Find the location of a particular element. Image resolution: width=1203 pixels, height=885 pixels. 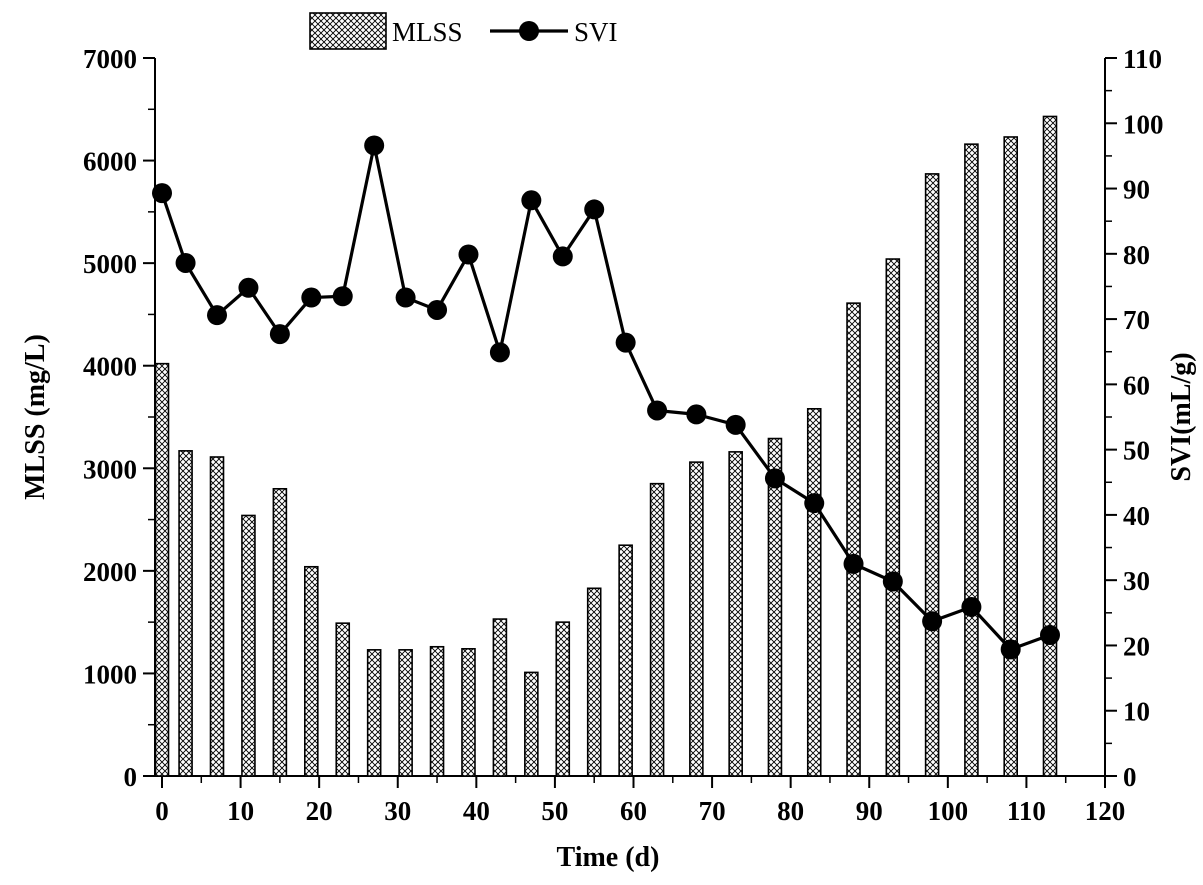

x-tick-label: 120 is located at coordinates (1105, 811).